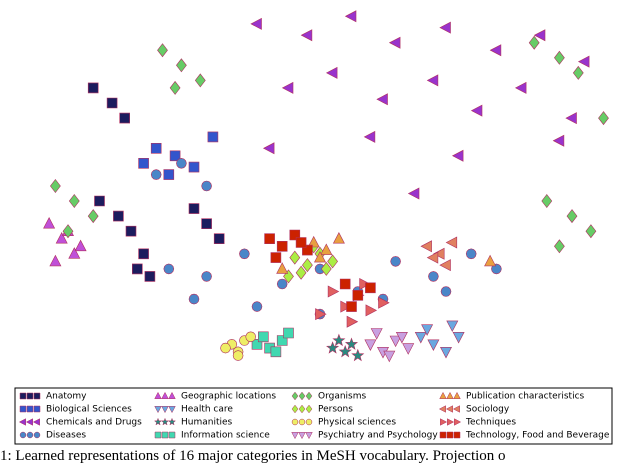 This screenshot has width=640, height=465. Describe the element at coordinates (225, 436) in the screenshot. I see `legend-label: Information science` at that location.